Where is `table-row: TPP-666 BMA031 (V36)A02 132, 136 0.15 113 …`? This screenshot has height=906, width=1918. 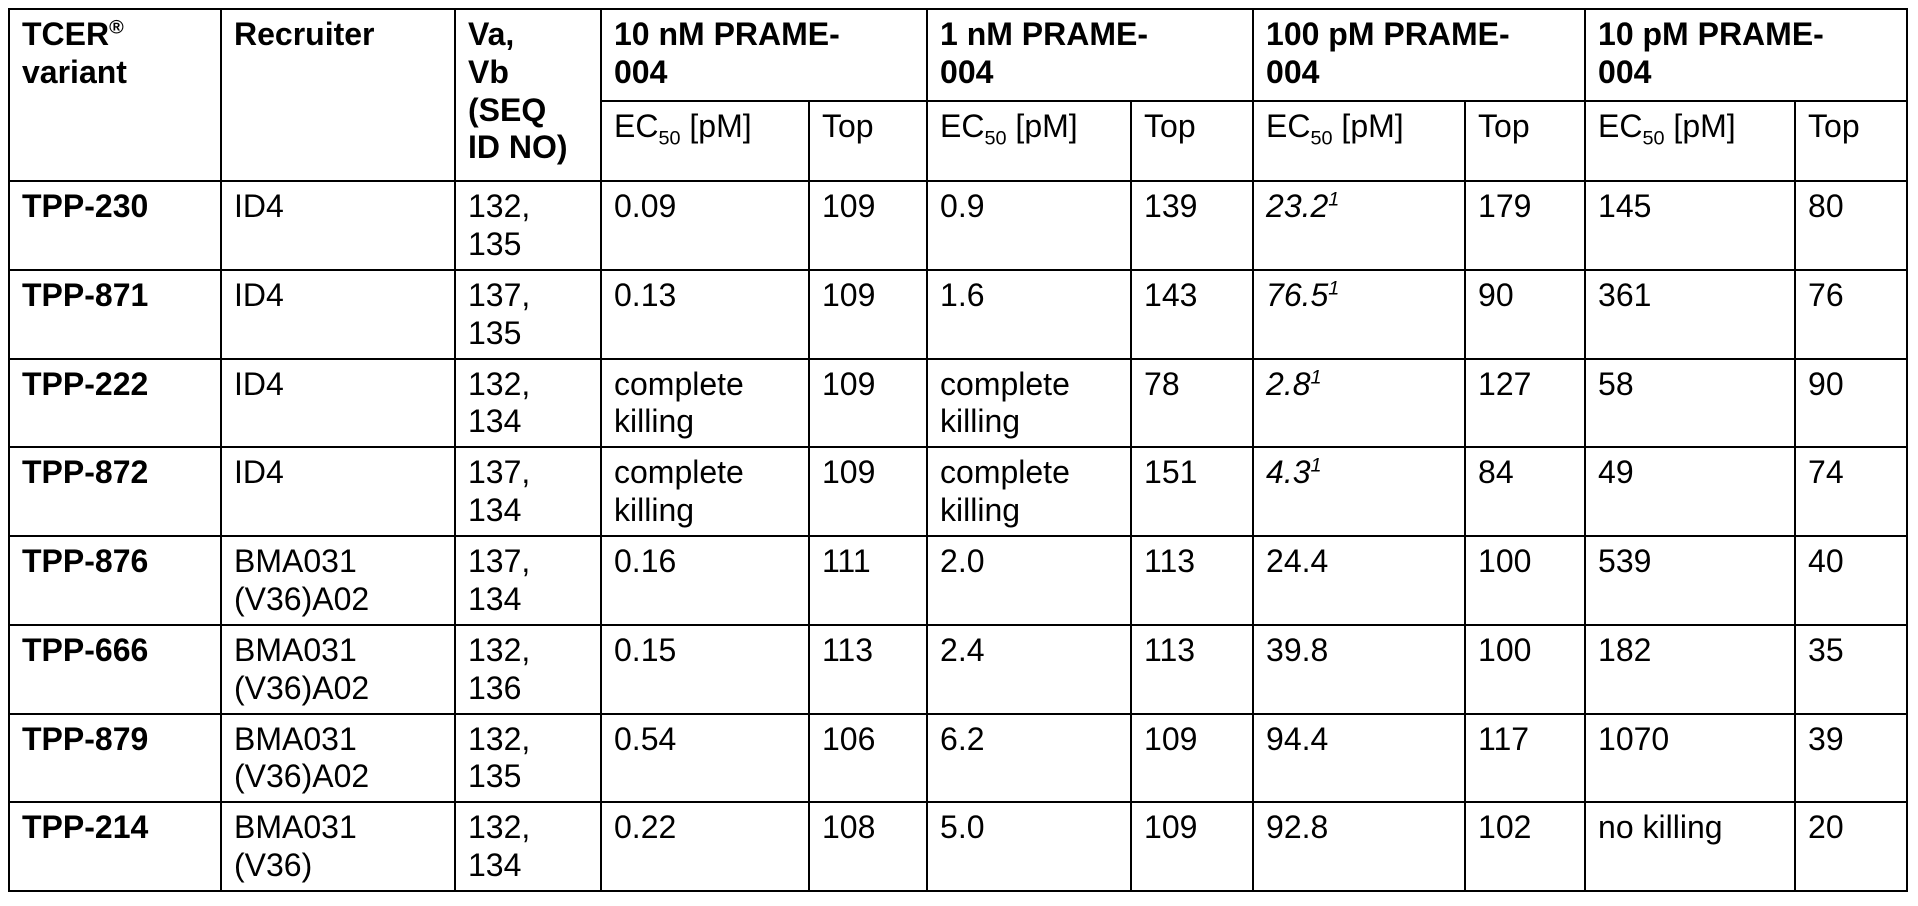 table-row: TPP-666 BMA031 (V36)A02 132, 136 0.15 113 … is located at coordinates (958, 669).